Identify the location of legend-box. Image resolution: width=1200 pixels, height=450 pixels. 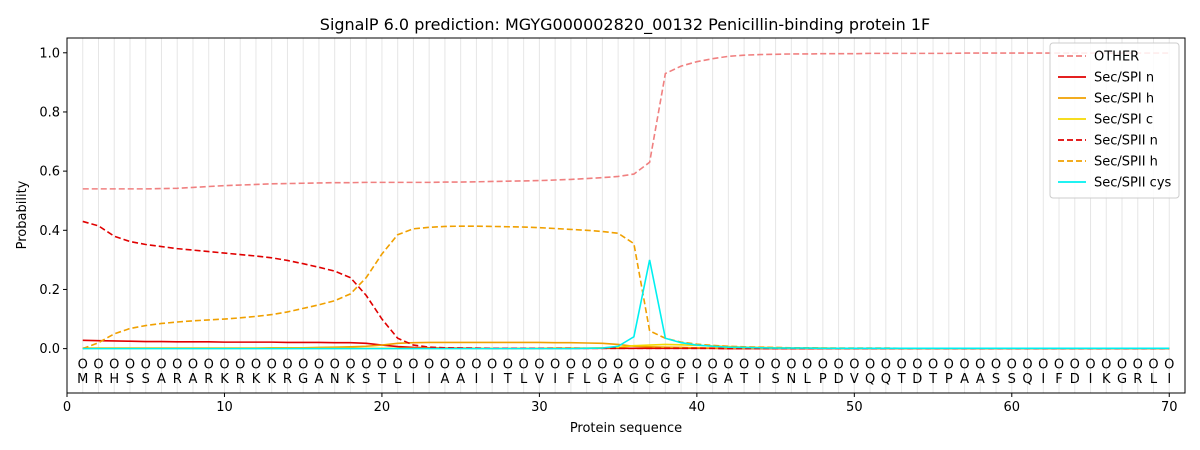
(1114, 120).